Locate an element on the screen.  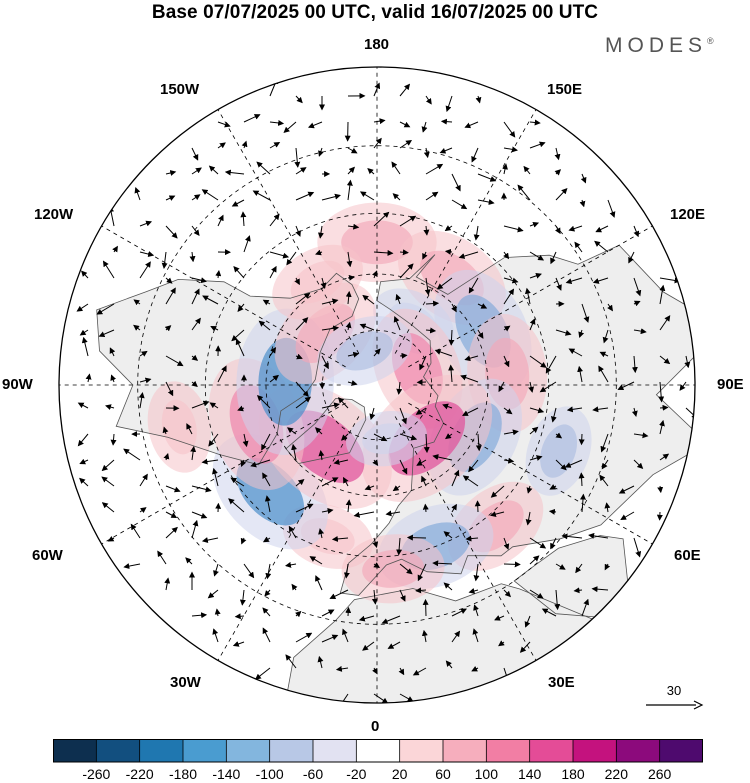
lon-label-60e: 60E is located at coordinates (687, 555).